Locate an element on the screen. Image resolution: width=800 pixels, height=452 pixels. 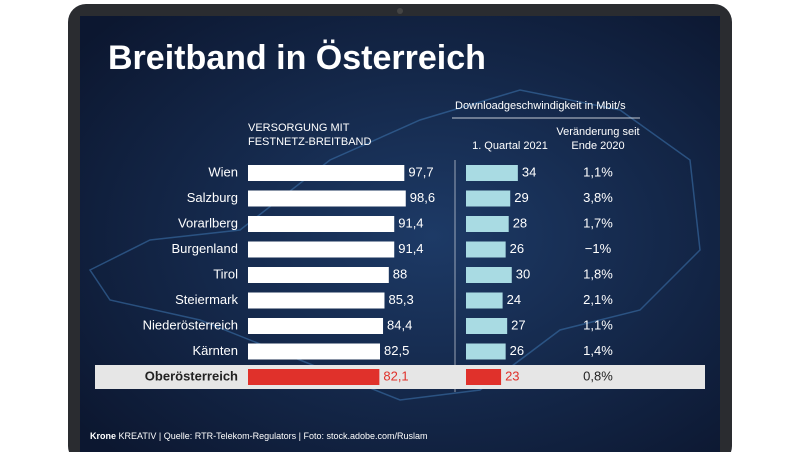
column-title: VERSORGUNG MIT is located at coordinates (299, 128).